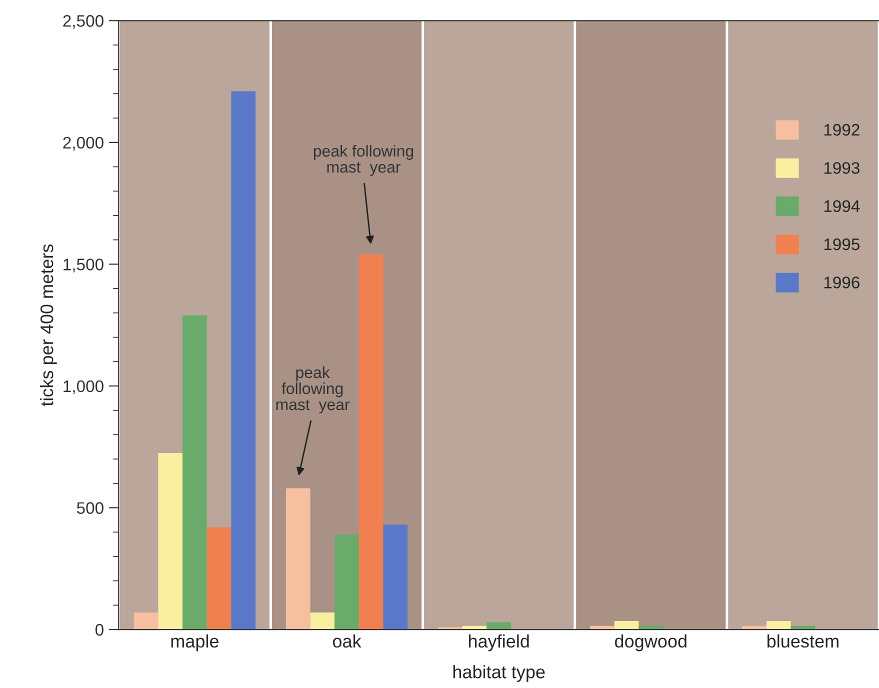 This screenshot has height=688, width=879. I want to click on x-tick-label: bluestem, so click(803, 641).